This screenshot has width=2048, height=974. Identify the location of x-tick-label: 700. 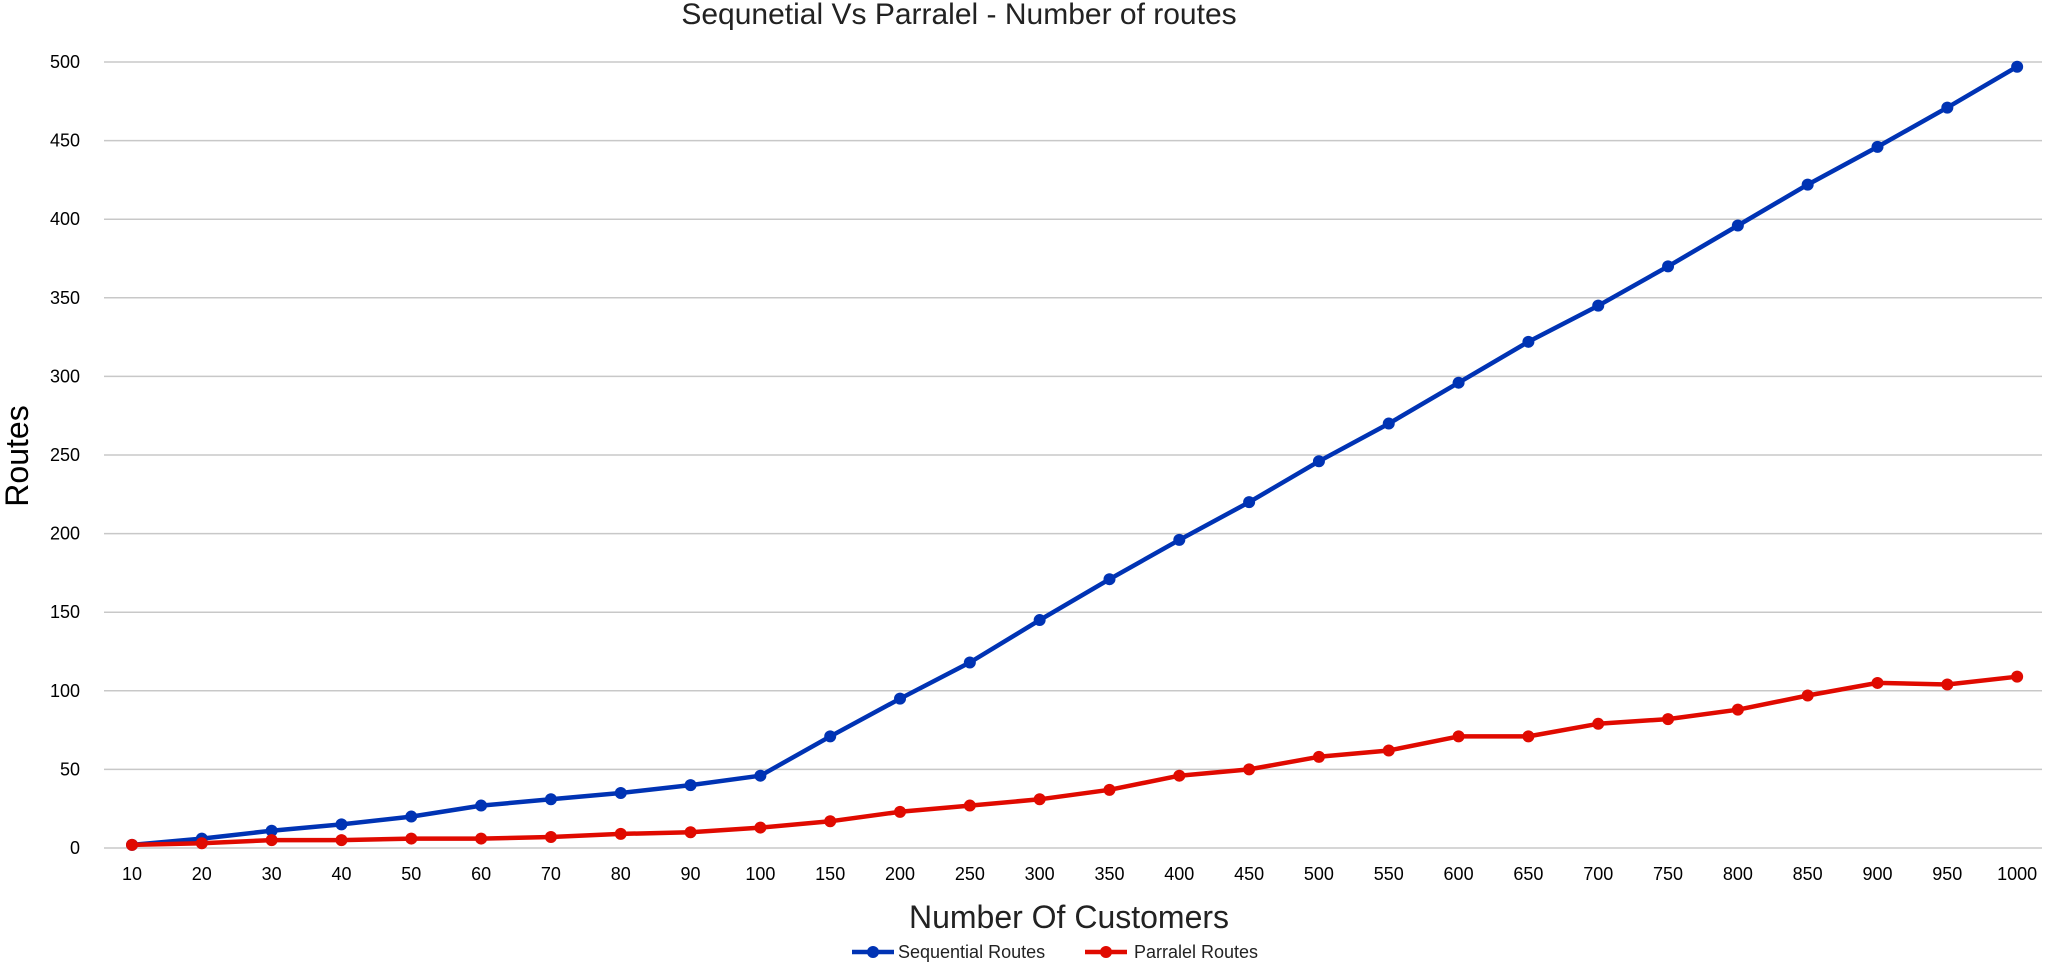
(1598, 874).